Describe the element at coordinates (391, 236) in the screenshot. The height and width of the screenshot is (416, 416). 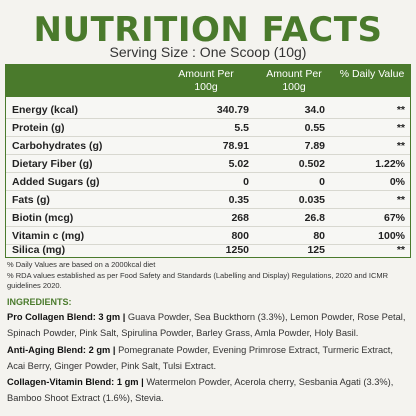
I see `row-daily-value: 100%` at that location.